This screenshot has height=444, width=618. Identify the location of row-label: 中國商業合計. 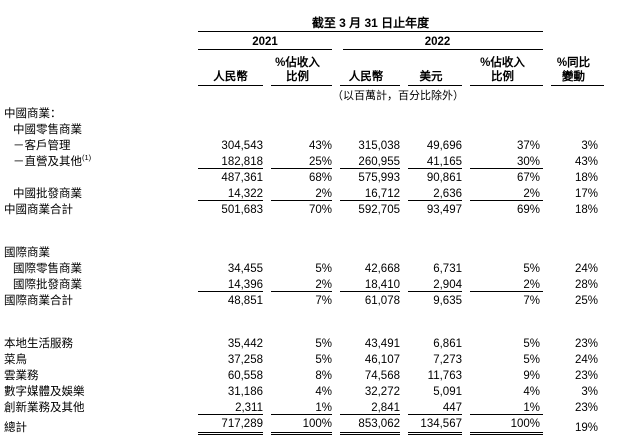
(99, 209).